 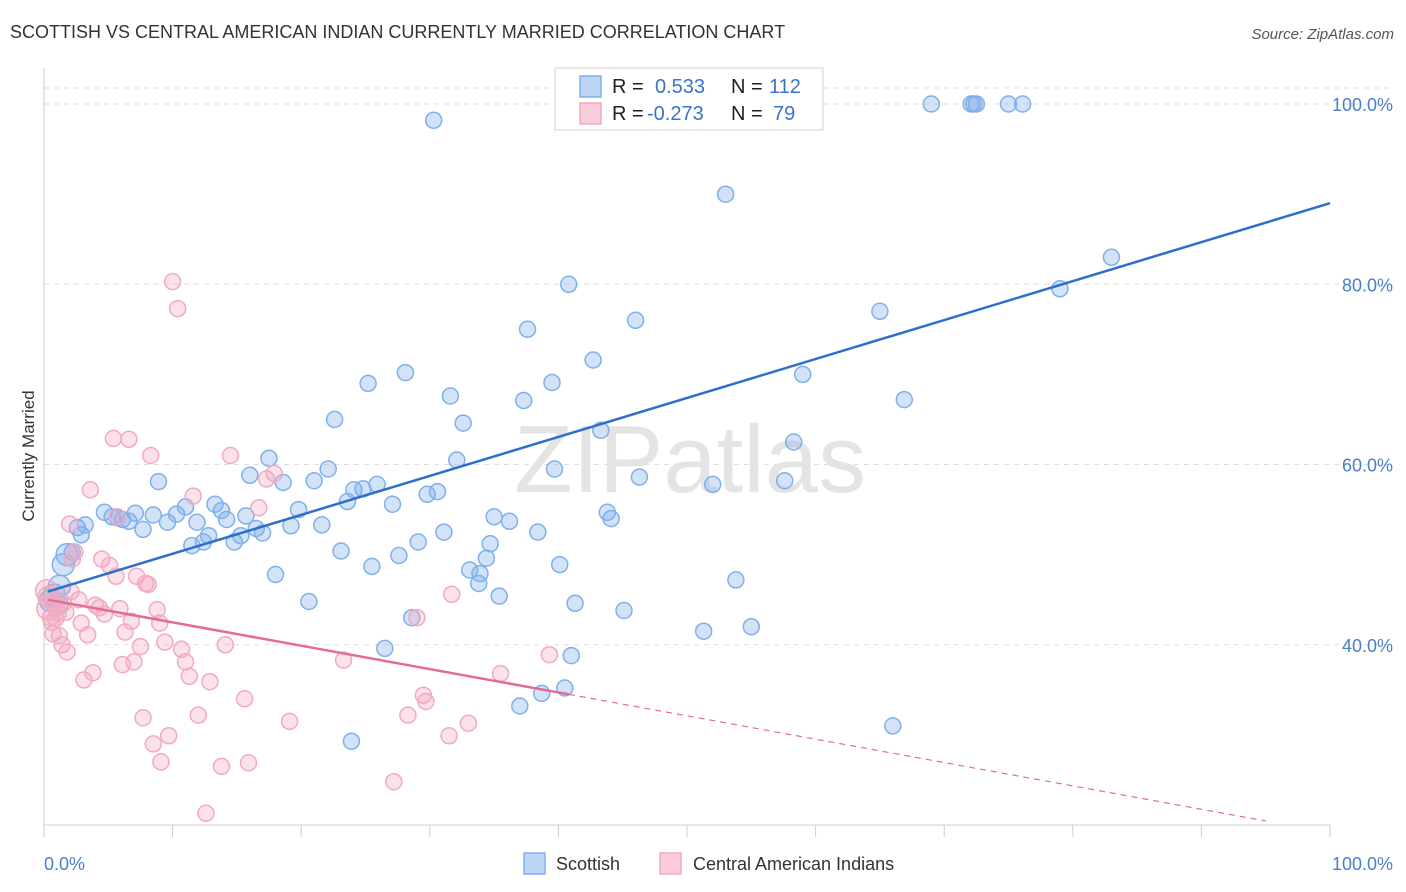 I want to click on legend: Scottish Central American Indians, so click(x=708, y=863).